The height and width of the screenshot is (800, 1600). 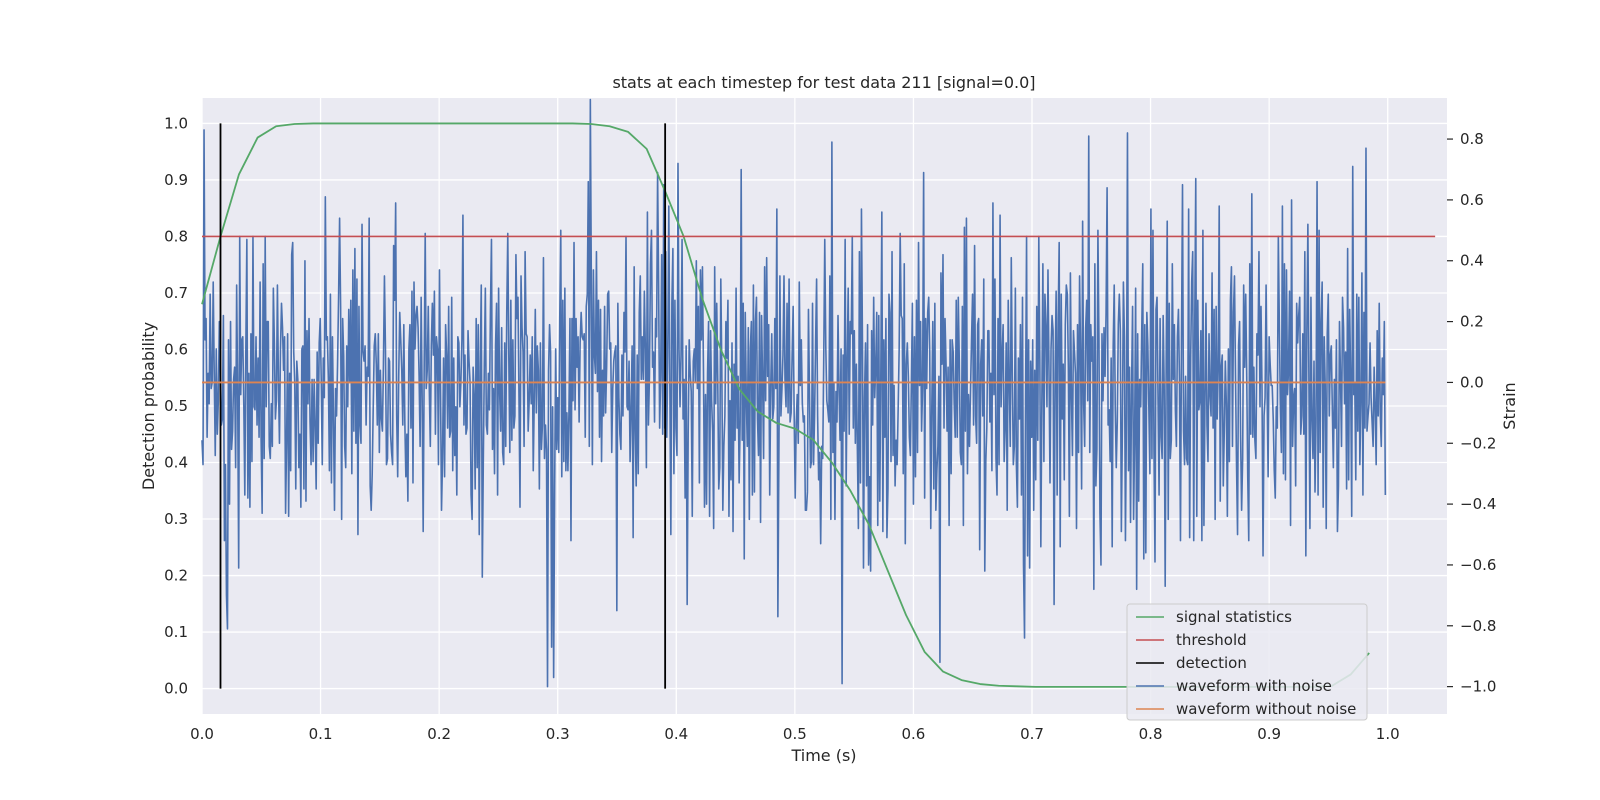 What do you see at coordinates (1472, 261) in the screenshot?
I see `y2-tick-label-7: 0.4` at bounding box center [1472, 261].